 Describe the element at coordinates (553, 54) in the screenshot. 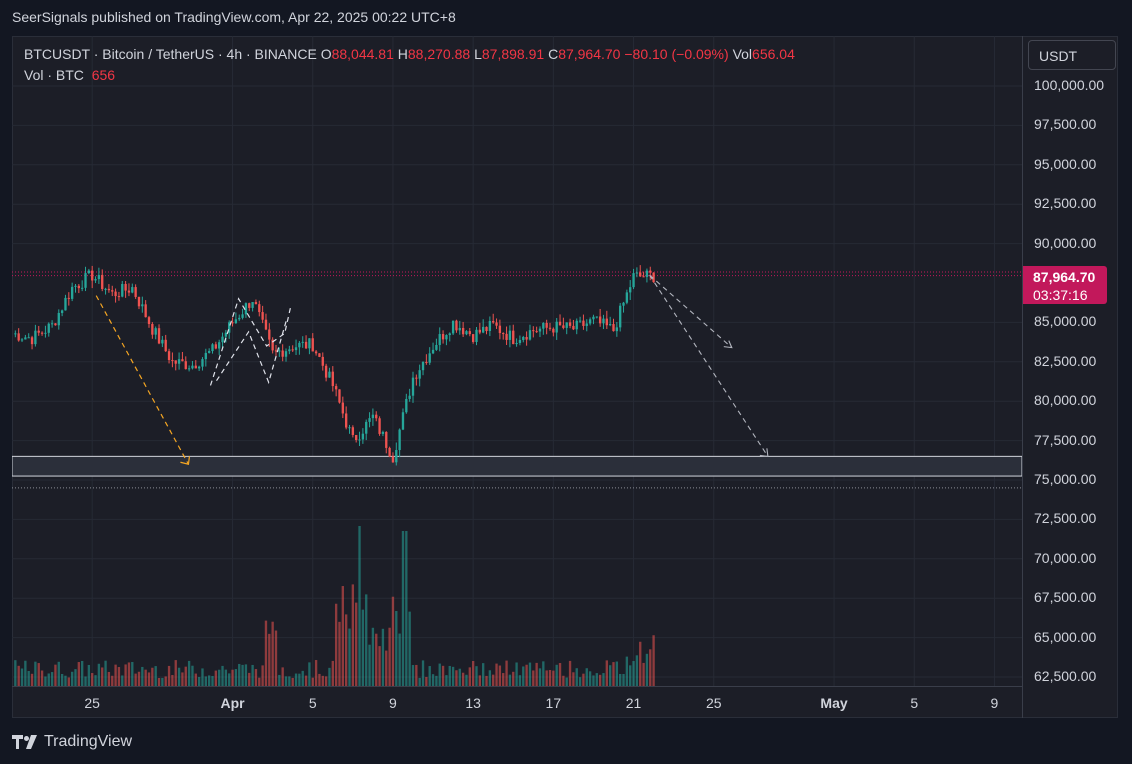

I see `close-label: C` at that location.